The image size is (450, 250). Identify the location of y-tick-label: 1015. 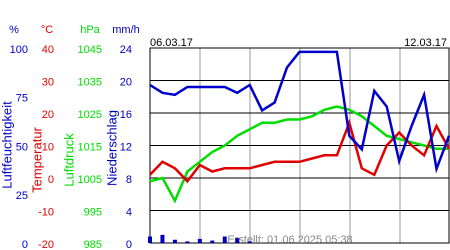
(90, 147).